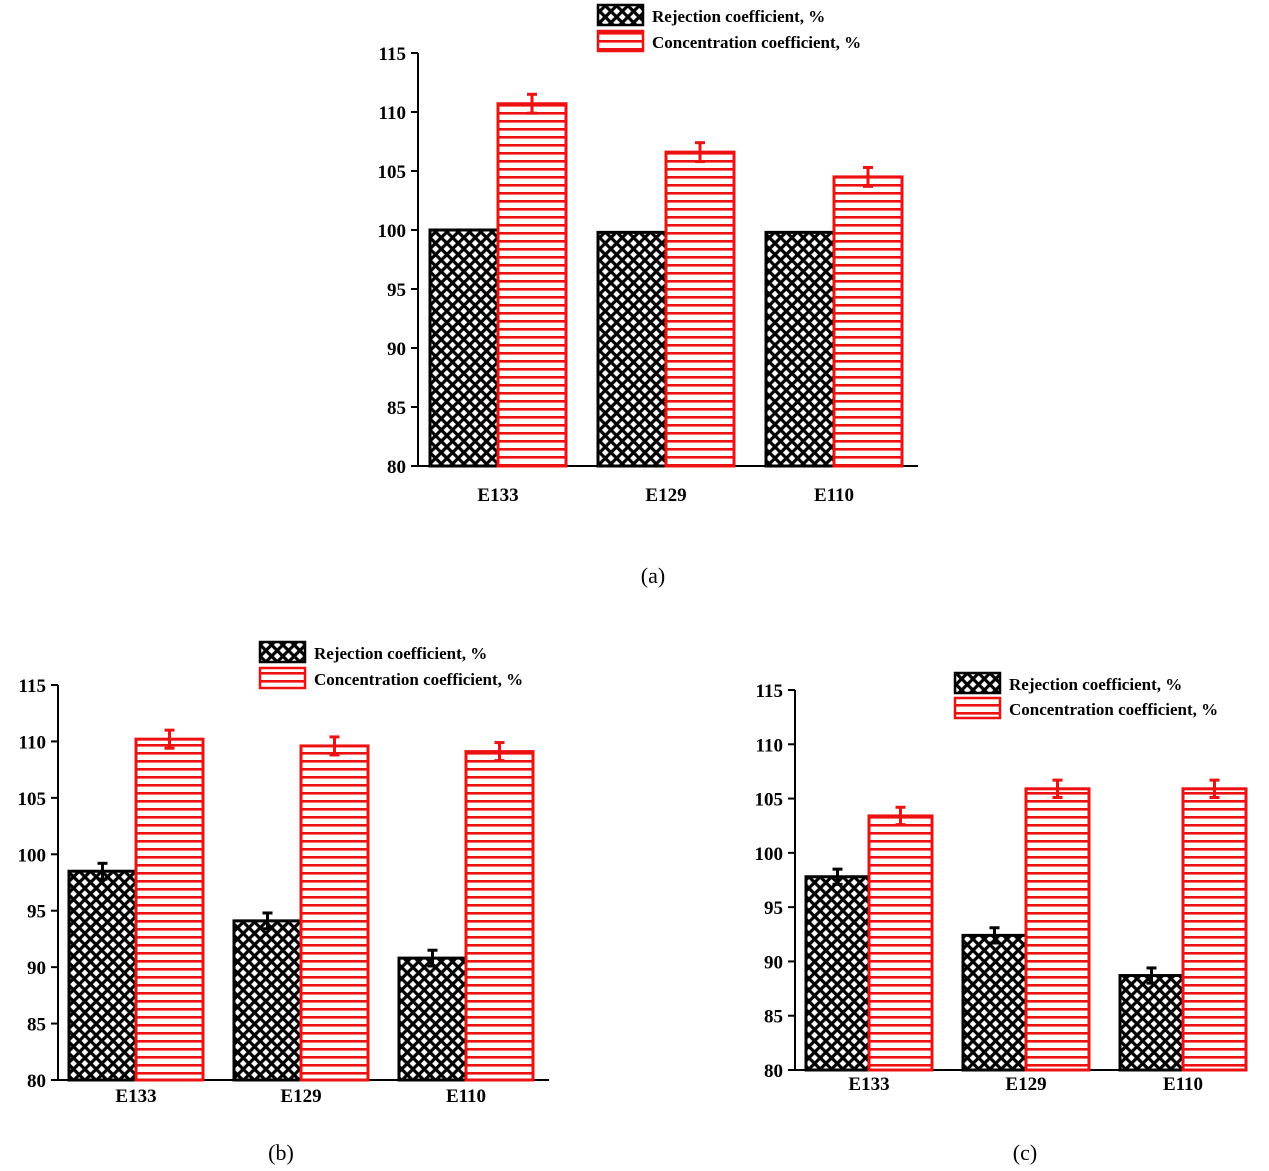  I want to click on panel-caption: (c), so click(1025, 1152).